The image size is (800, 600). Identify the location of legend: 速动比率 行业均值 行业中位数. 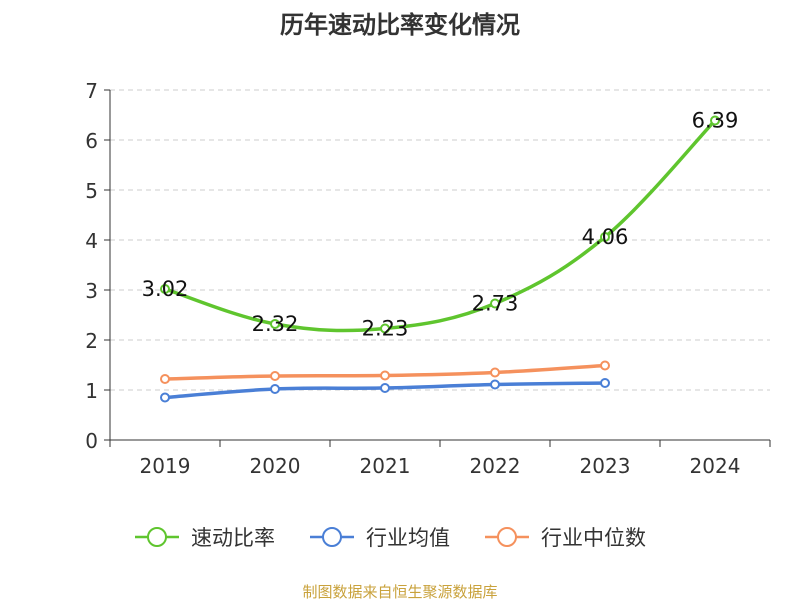
(390, 538).